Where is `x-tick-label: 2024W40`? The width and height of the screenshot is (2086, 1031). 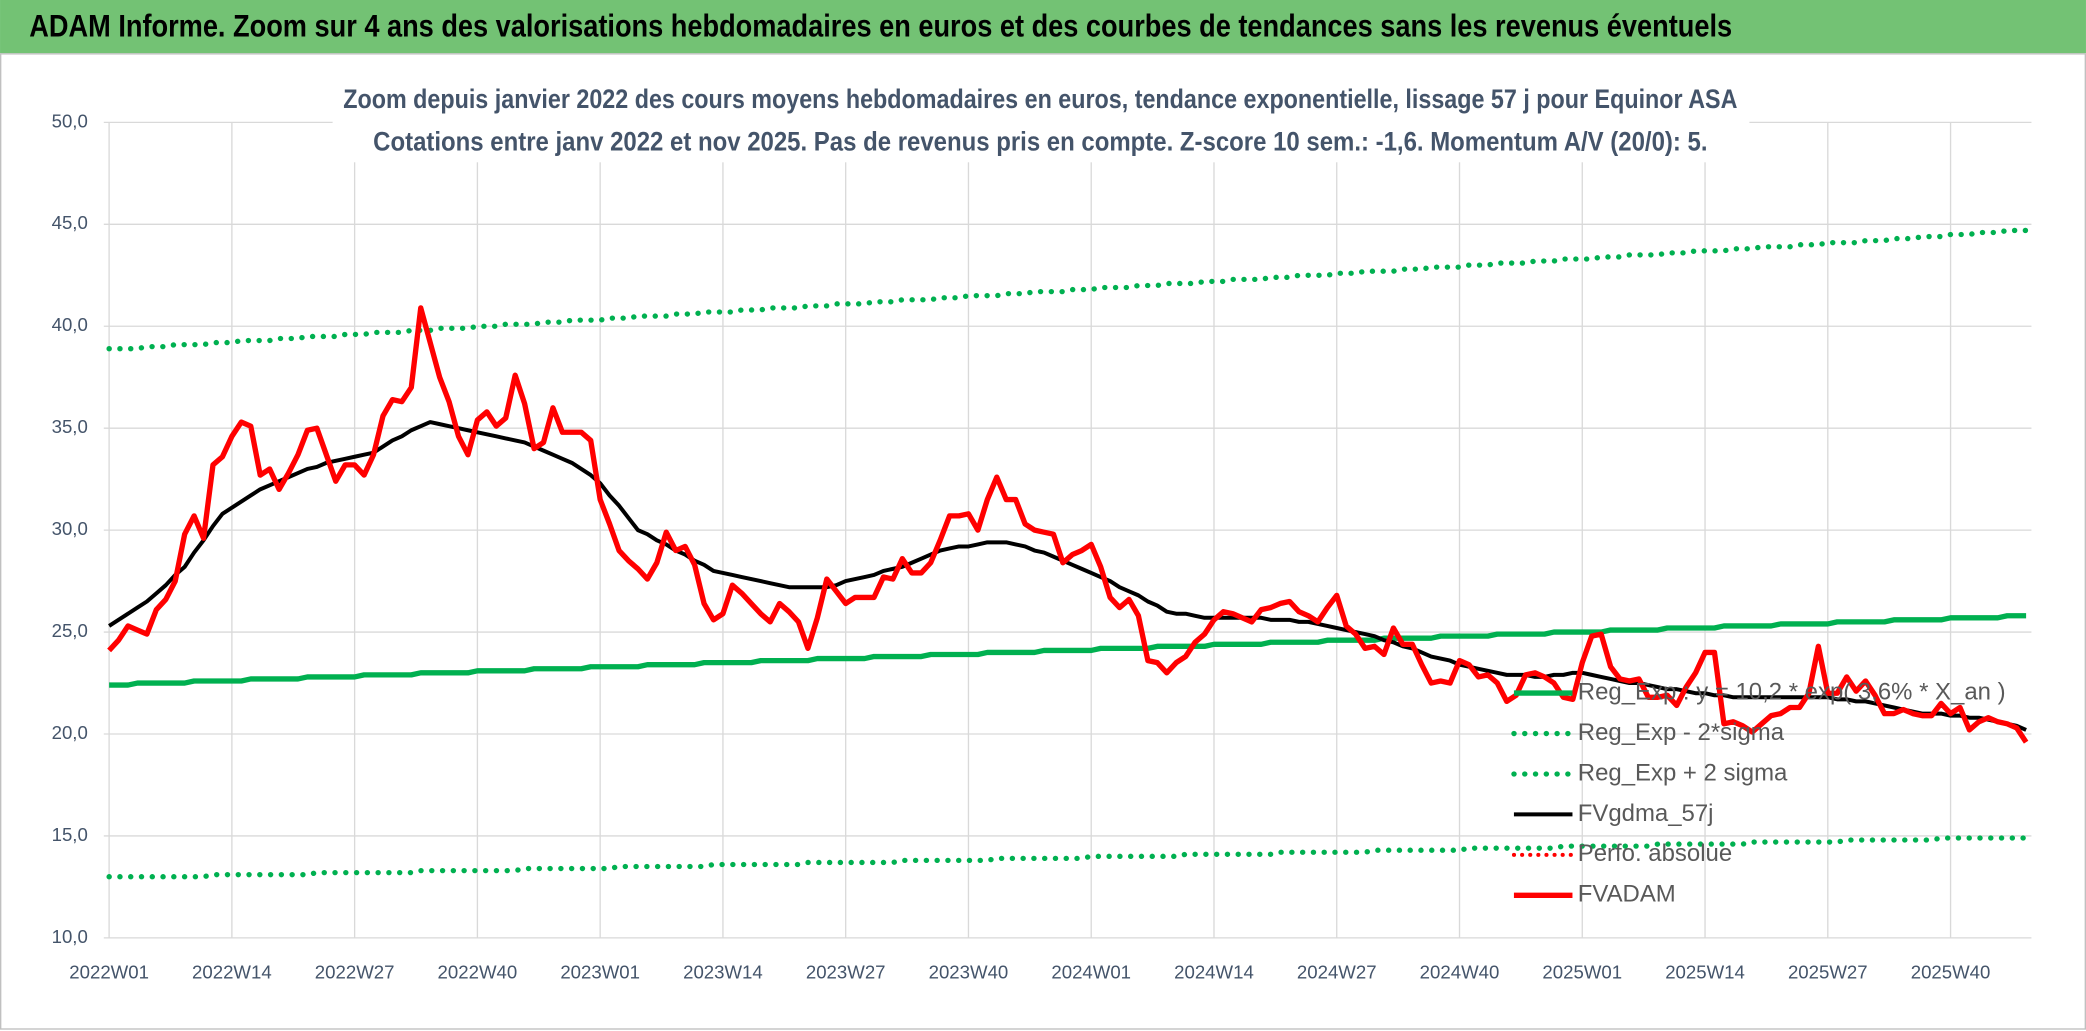
x-tick-label: 2024W40 is located at coordinates (1460, 972).